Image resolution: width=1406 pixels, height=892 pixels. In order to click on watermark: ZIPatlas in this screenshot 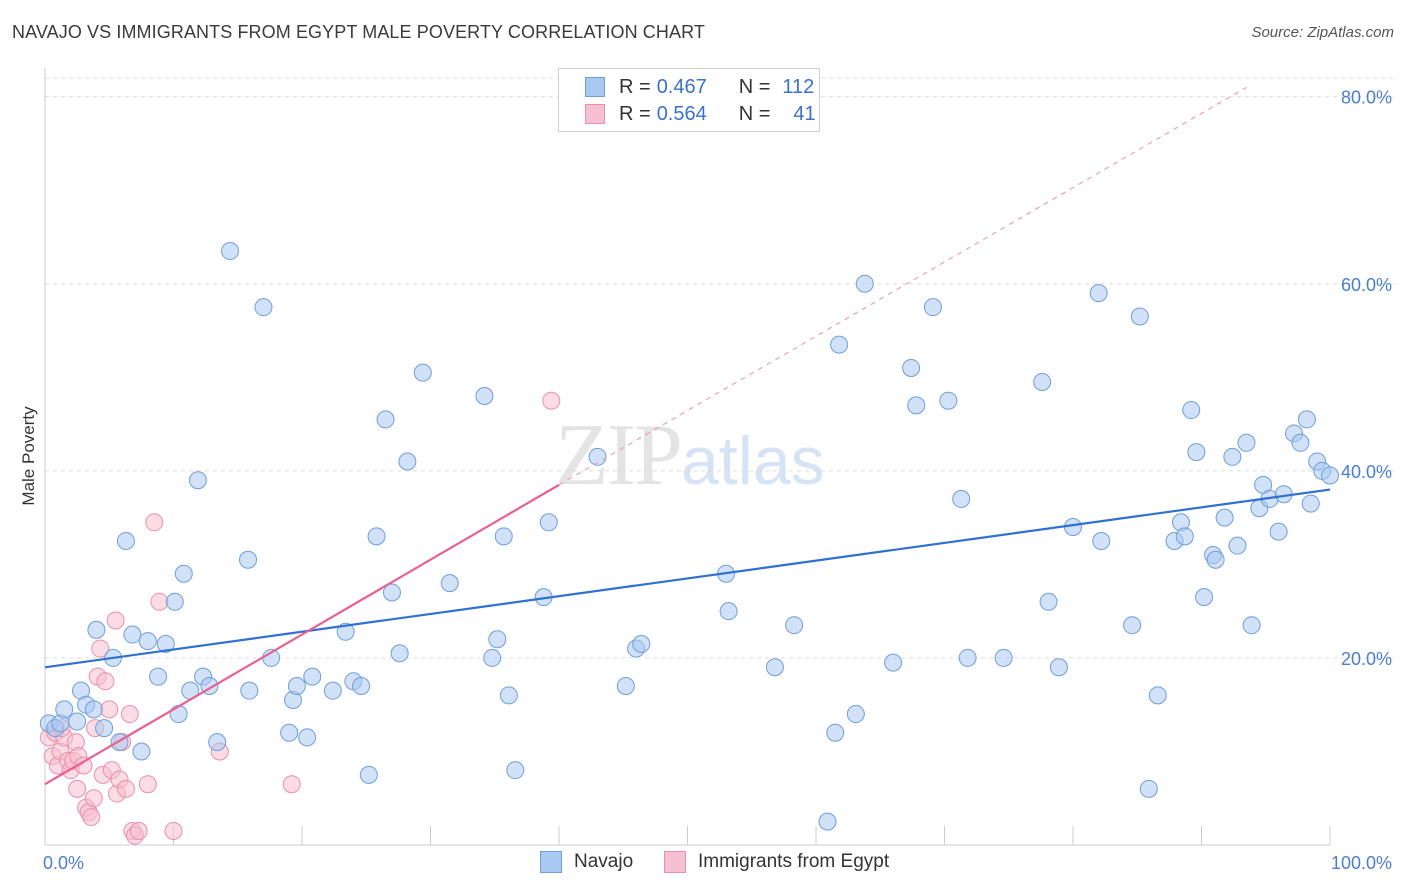, I will do `click(690, 455)`.